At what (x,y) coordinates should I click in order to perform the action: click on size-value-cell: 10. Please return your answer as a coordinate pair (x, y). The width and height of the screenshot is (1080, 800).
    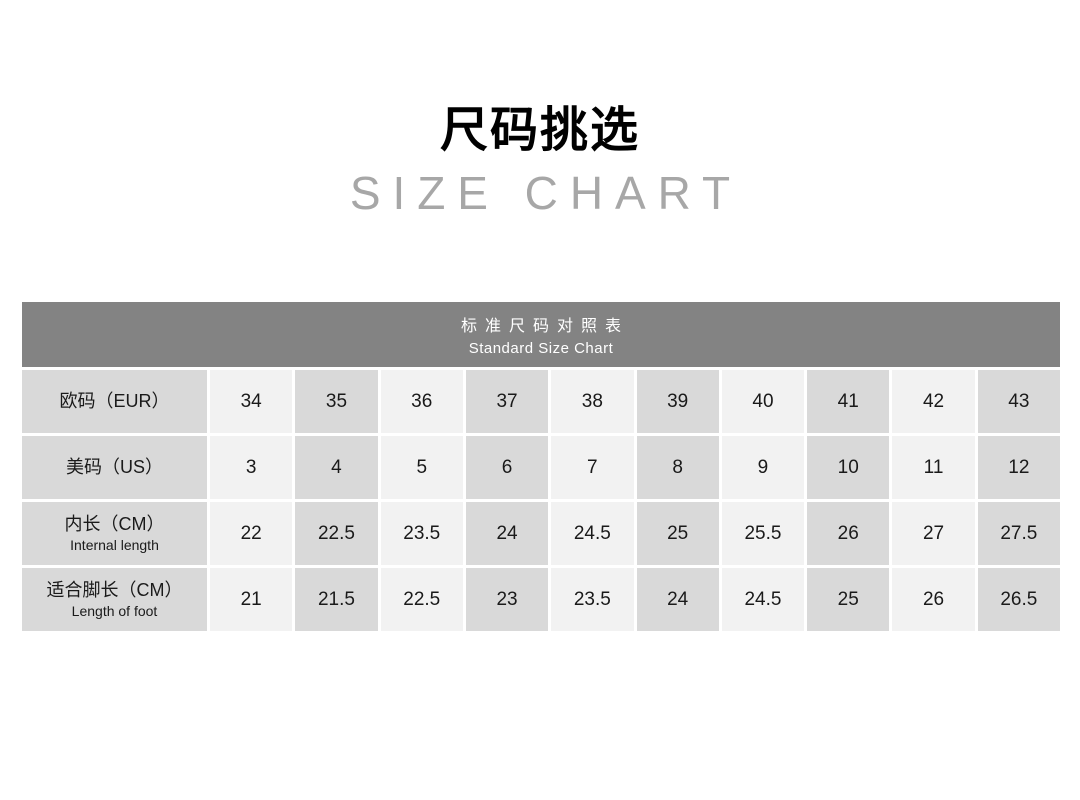
    Looking at the image, I should click on (848, 467).